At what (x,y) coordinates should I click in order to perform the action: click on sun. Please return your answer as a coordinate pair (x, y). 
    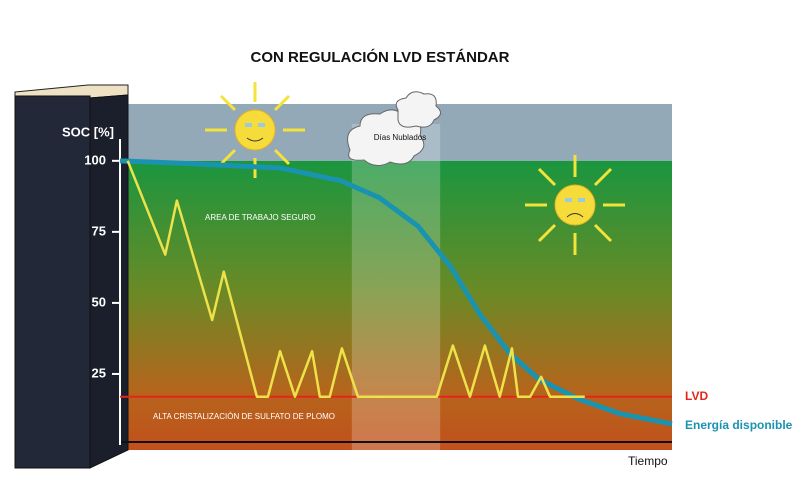
    Looking at the image, I should click on (255, 130).